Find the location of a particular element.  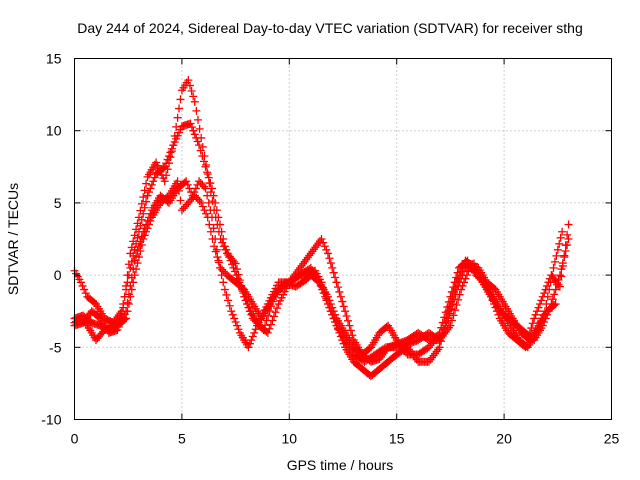

y-tick-label: -10 is located at coordinates (51, 420).